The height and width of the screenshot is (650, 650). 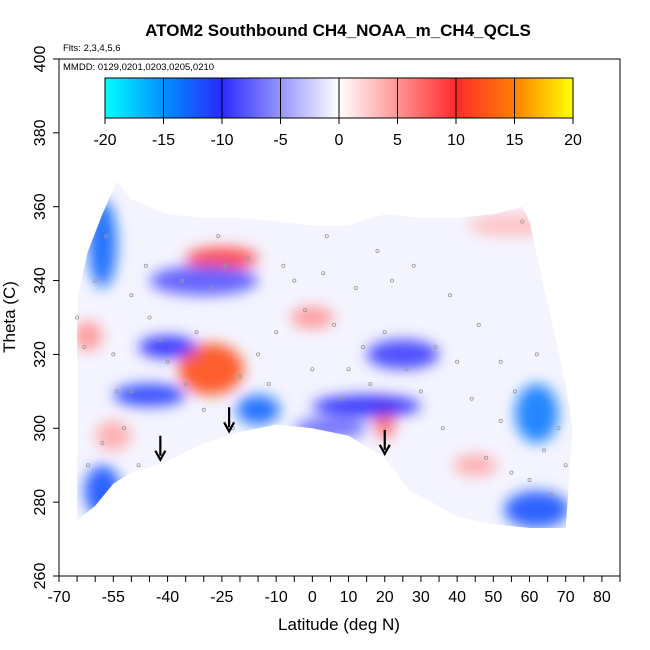 What do you see at coordinates (337, 113) in the screenshot?
I see `colorbar: -20 -15 -10 -5 0 5 10 15 20` at bounding box center [337, 113].